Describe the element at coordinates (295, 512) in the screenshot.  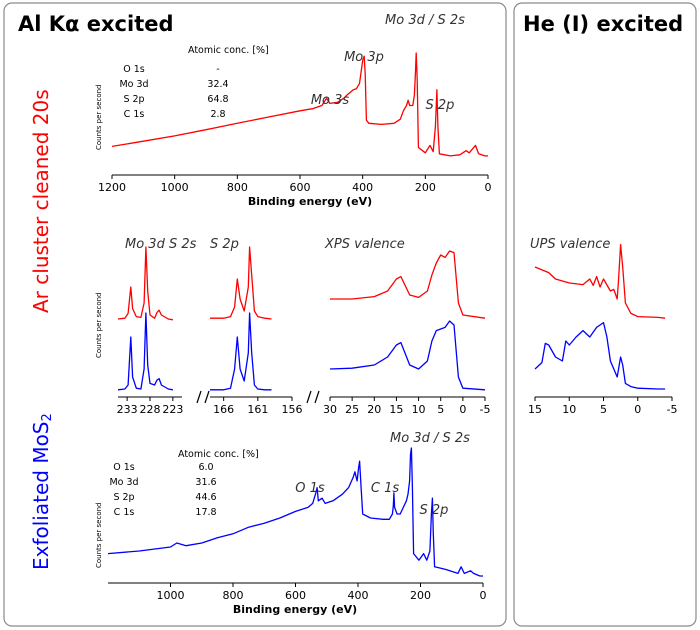
I see `survey-bottom-line` at that location.